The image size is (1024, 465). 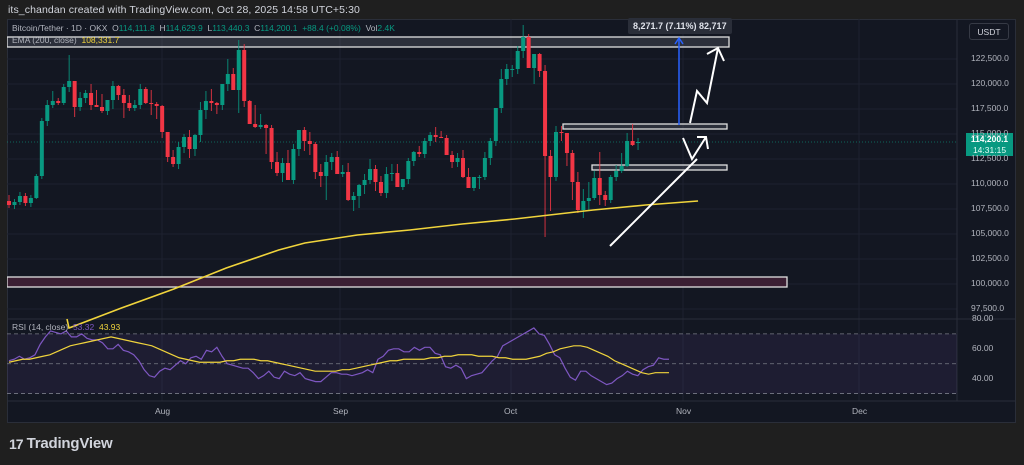 What do you see at coordinates (397, 282) in the screenshot?
I see `support-zone` at bounding box center [397, 282].